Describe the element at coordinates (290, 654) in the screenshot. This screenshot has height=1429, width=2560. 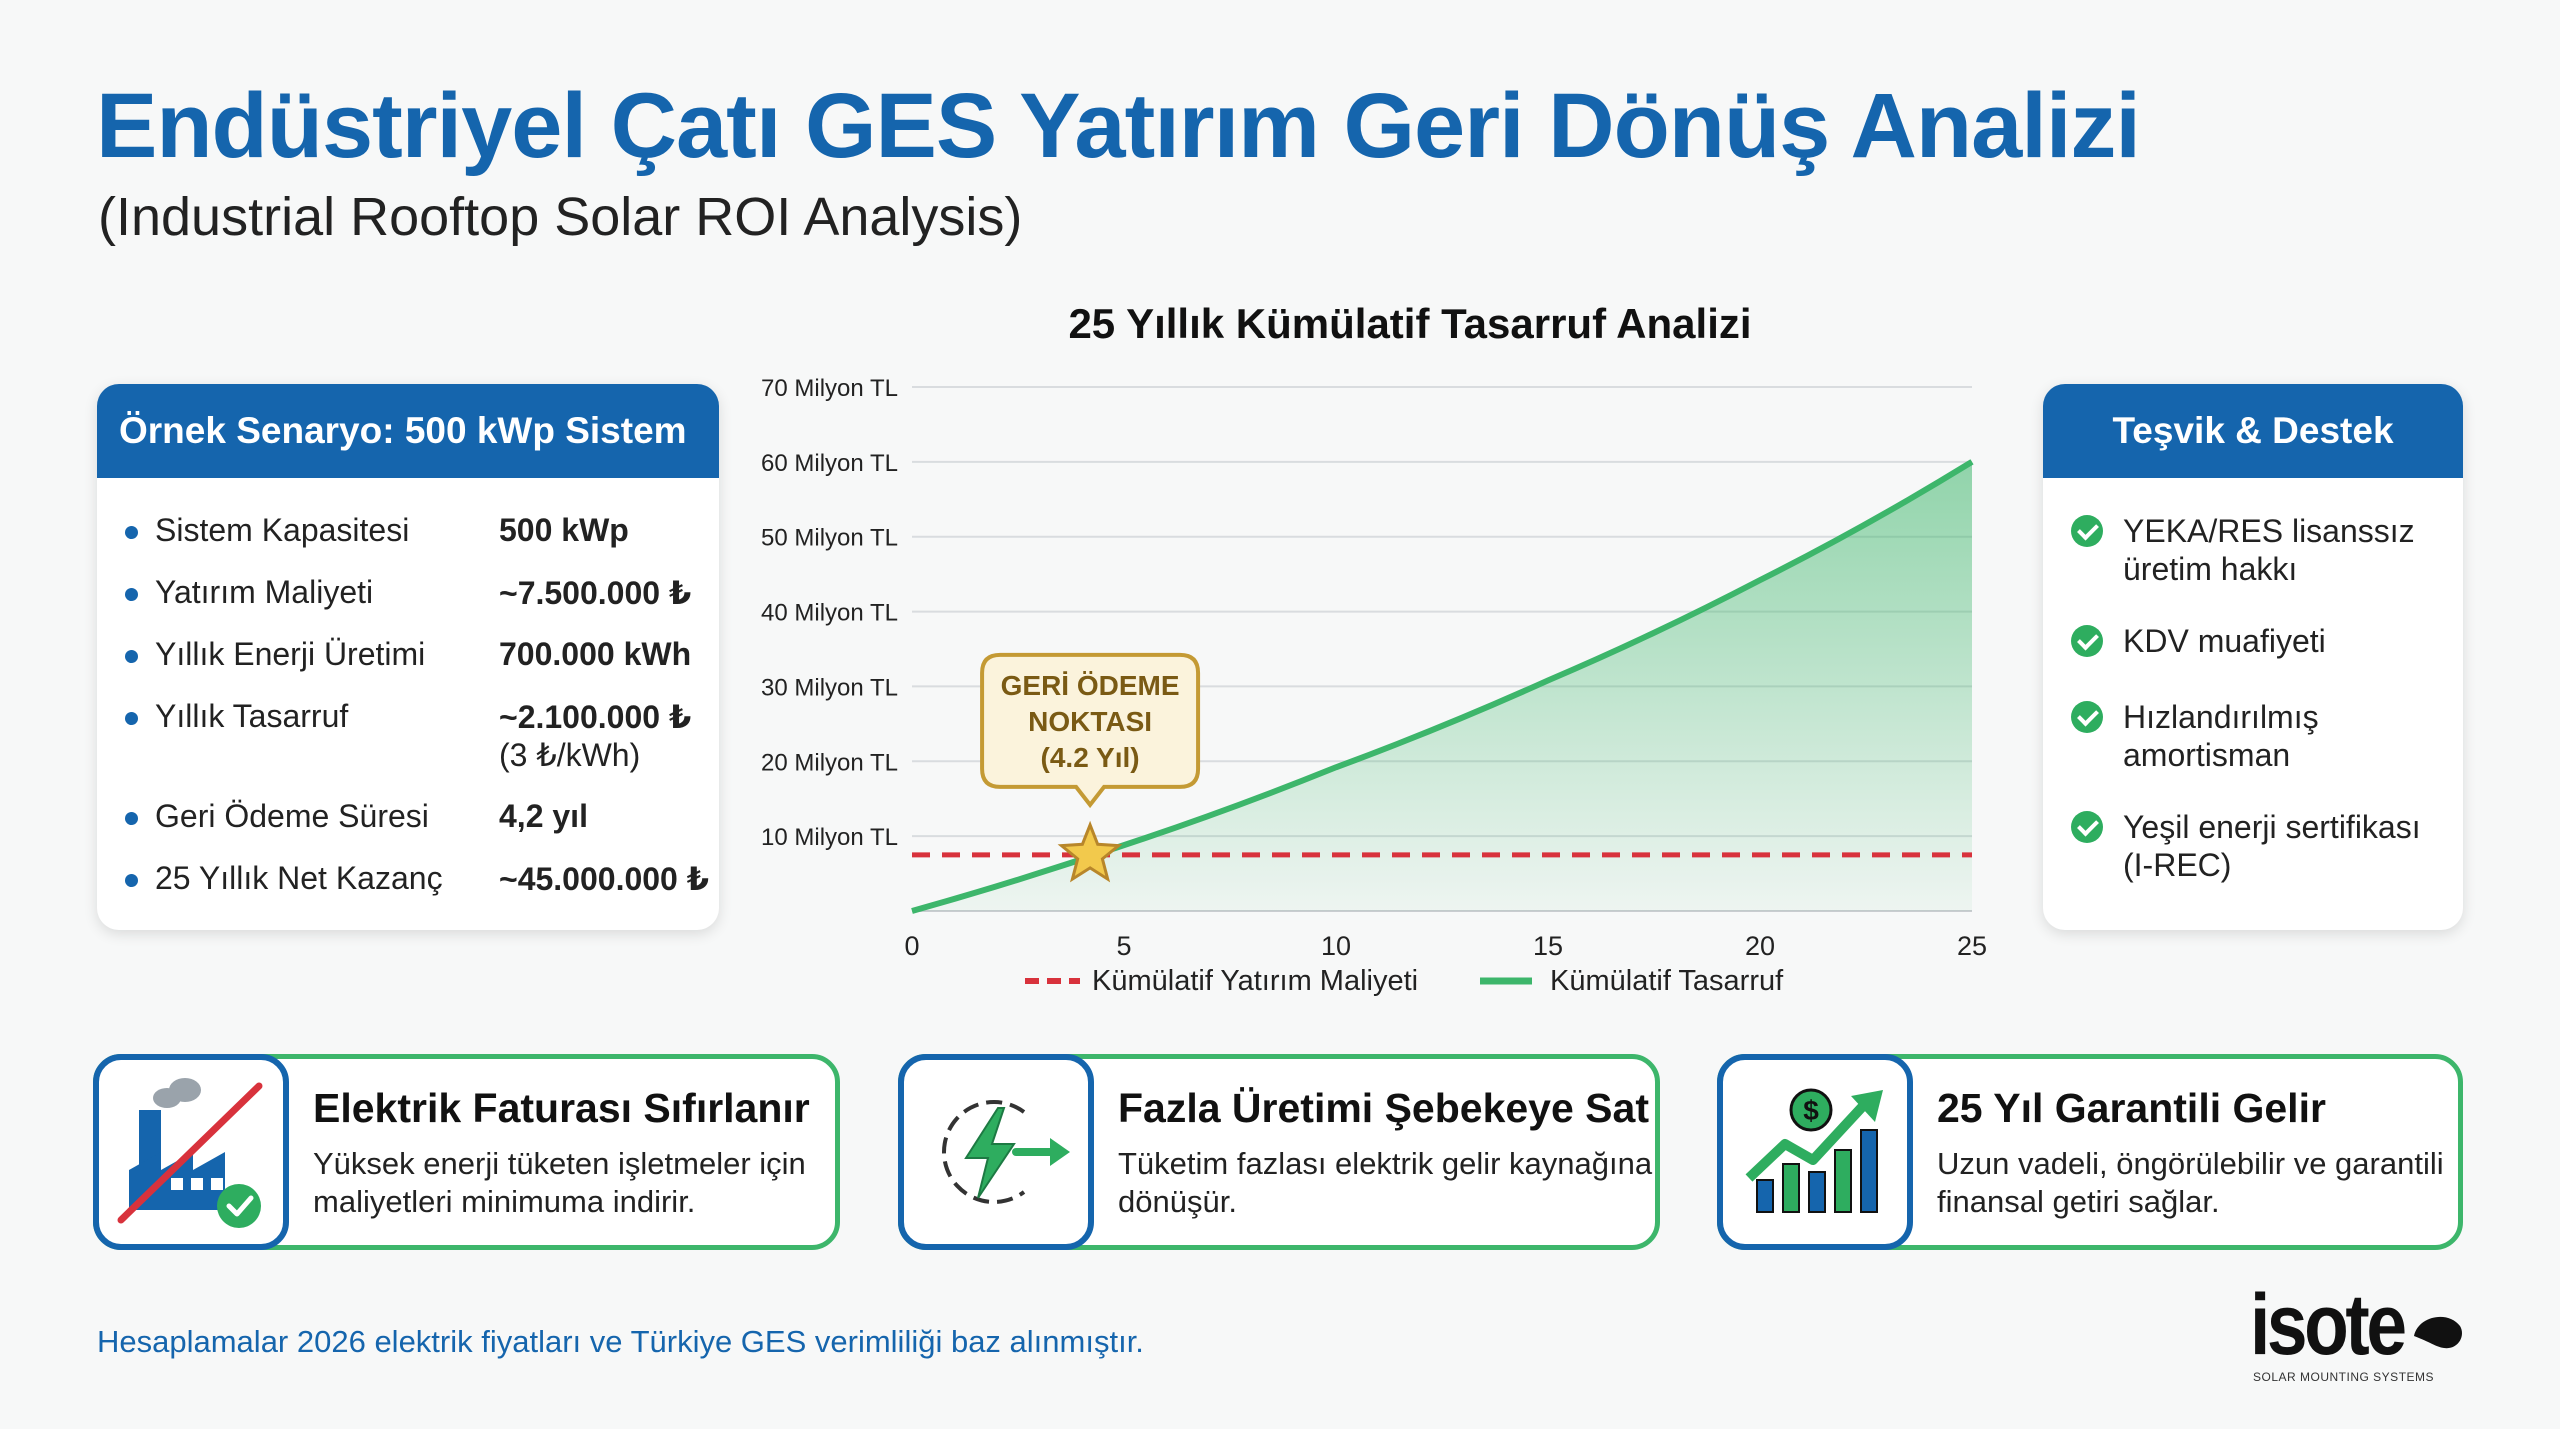
I see `scenario-label: Yıllık Enerji Üretimi` at that location.